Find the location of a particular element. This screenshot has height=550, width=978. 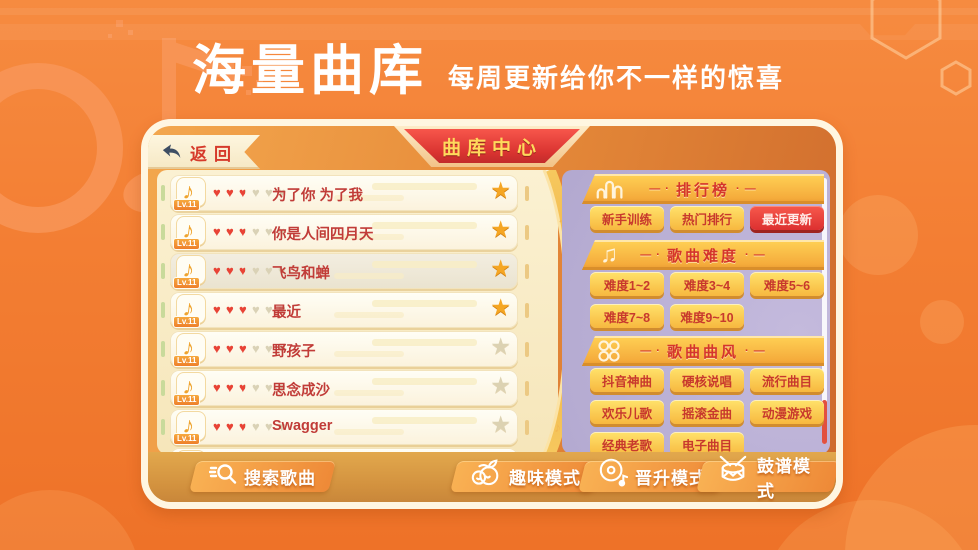

song-row: ♪ Lv.11 ♥ ♥ ♥ ♥ ♥ ♥ ♥ ♥ ♥ 飞鸟和蝉 ★ is located at coordinates (345, 271).